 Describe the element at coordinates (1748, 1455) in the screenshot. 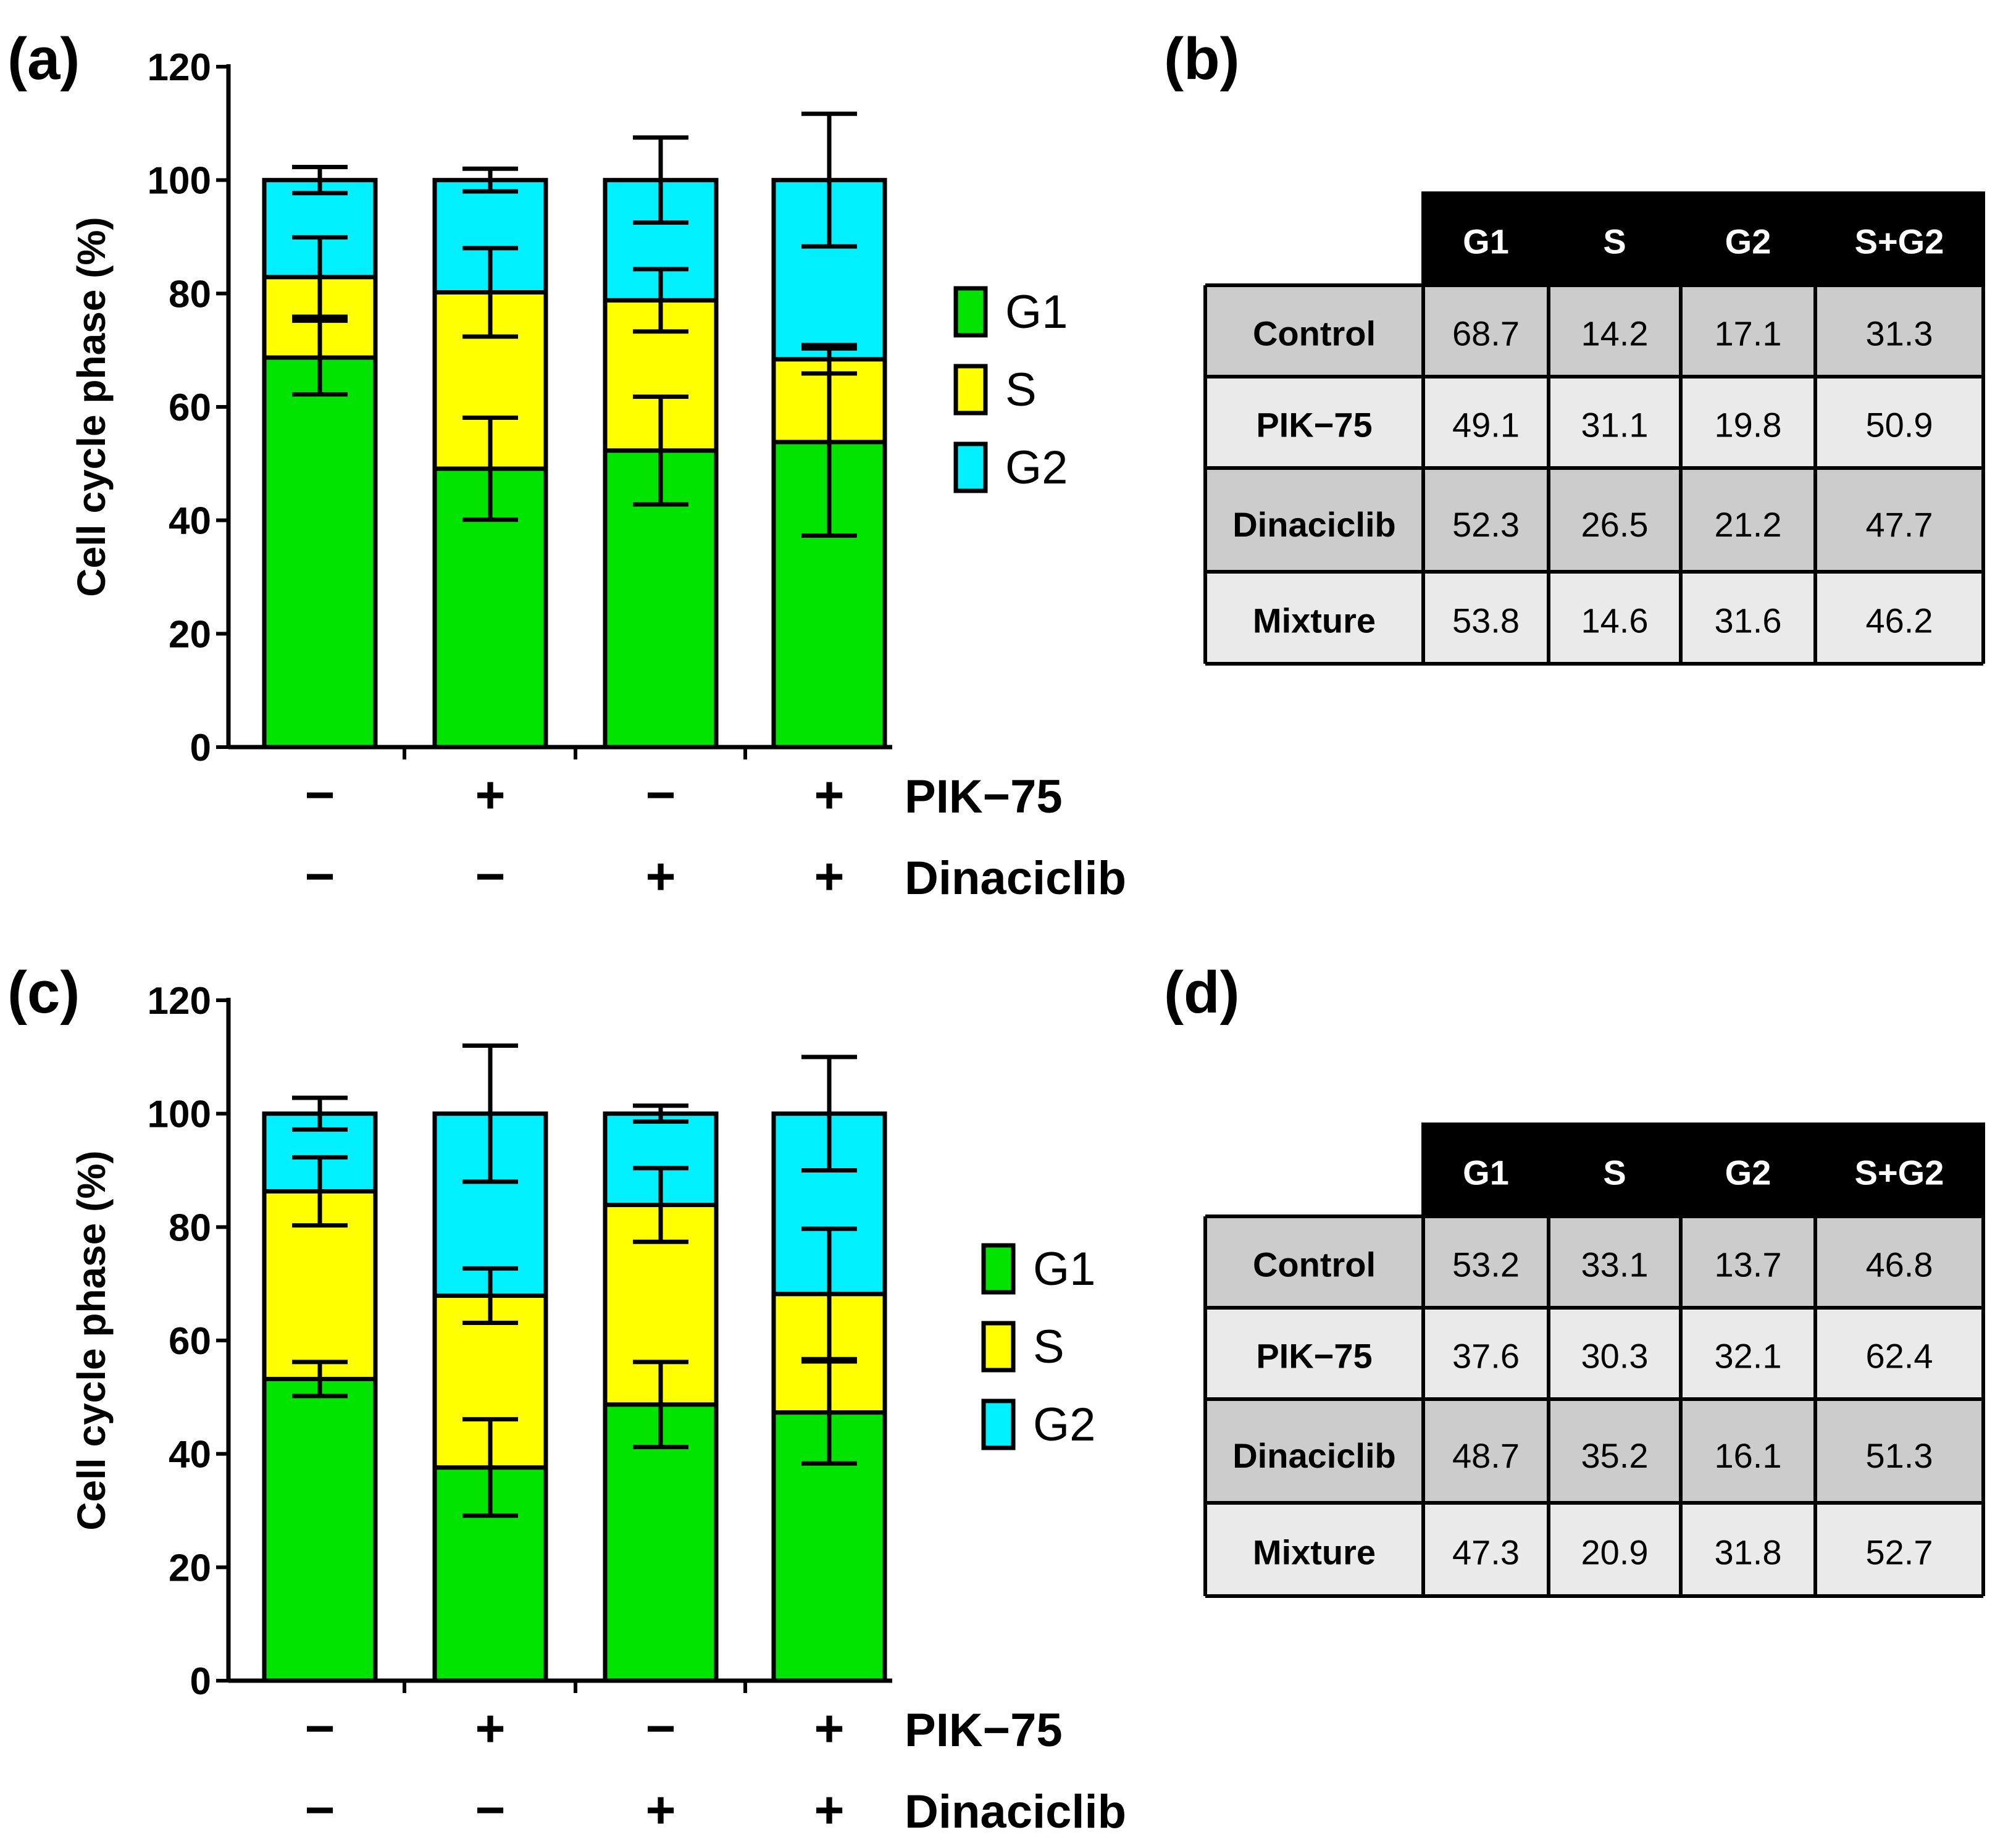

I see `table-cell: 16.1` at that location.